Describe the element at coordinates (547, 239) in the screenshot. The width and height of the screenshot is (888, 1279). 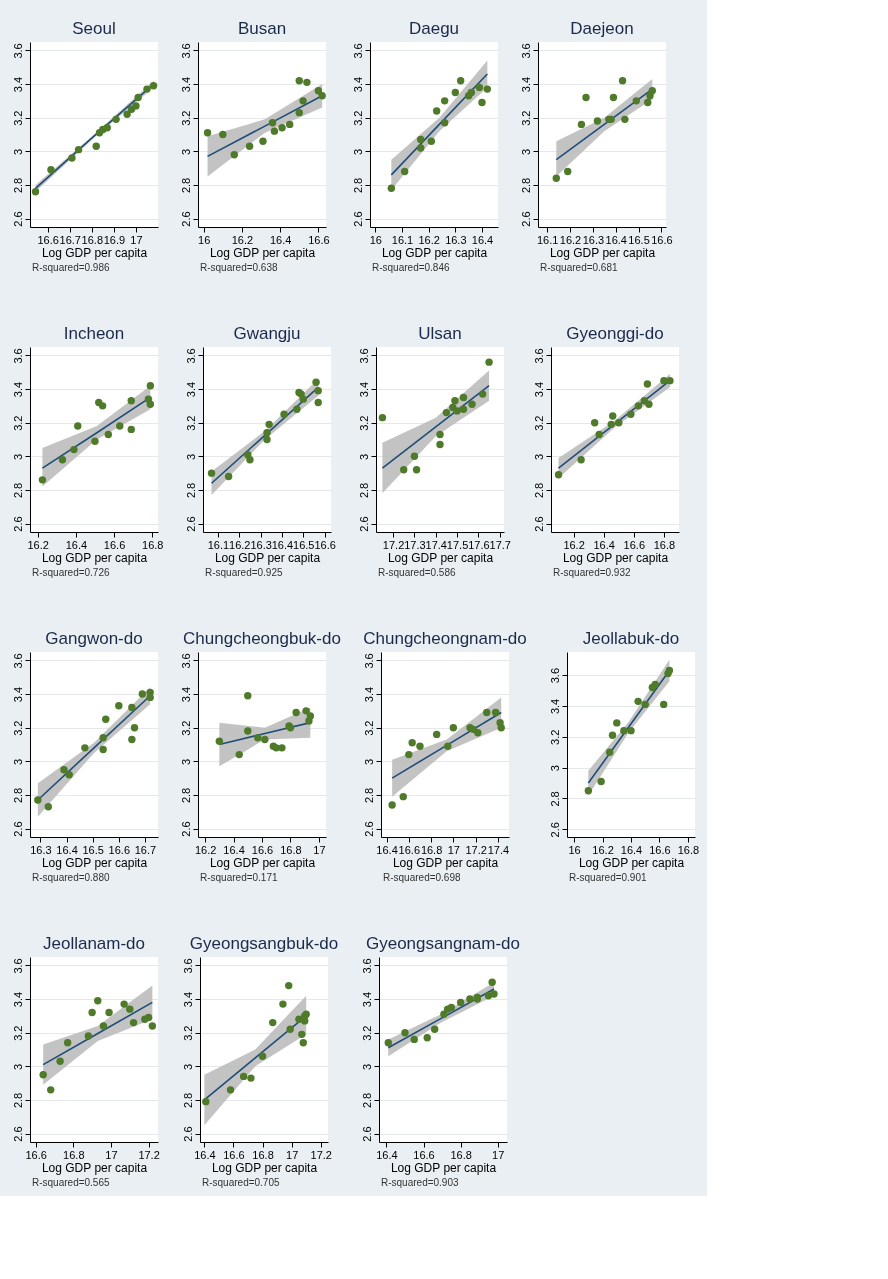
I see `x-tick-label: 16.1` at that location.